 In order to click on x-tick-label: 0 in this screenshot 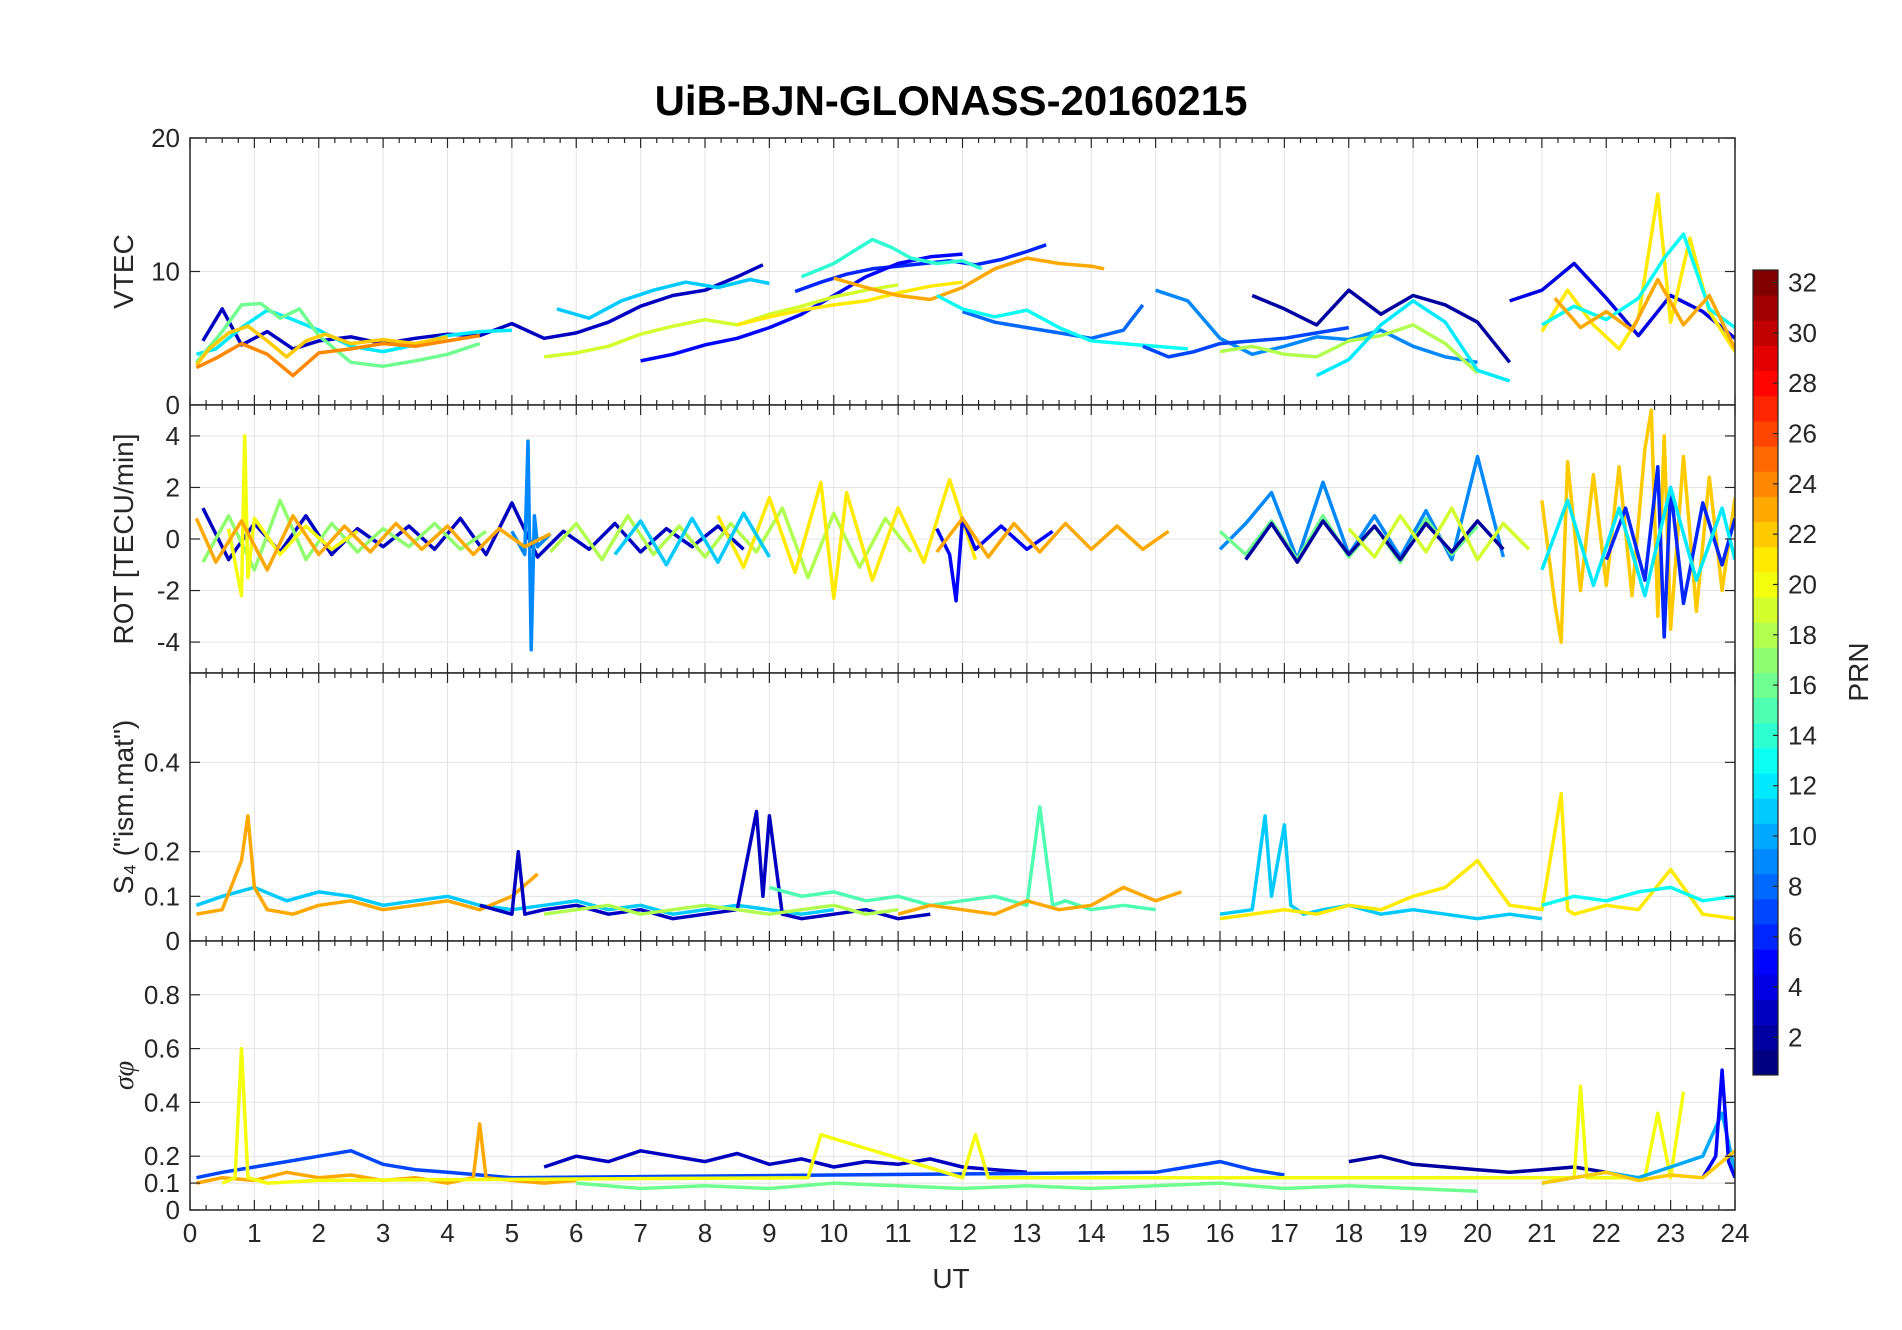, I will do `click(190, 1233)`.